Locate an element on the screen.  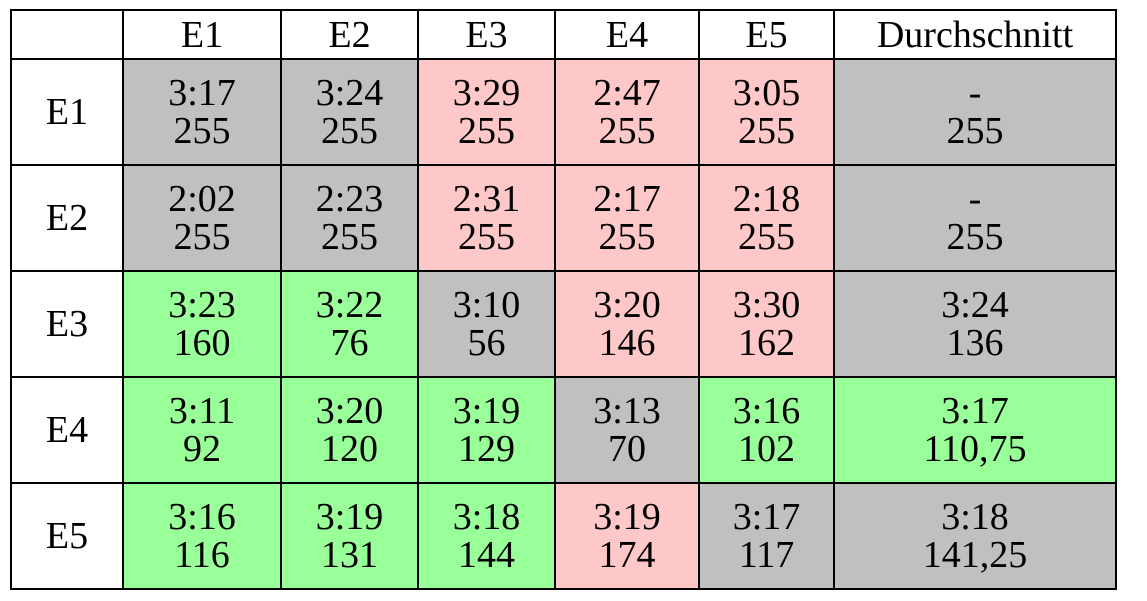
column-header-e1: E1 is located at coordinates (202, 35).